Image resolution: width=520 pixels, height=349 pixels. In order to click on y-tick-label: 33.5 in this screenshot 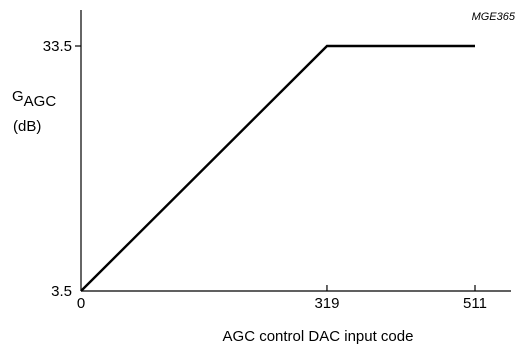, I will do `click(57, 46)`.